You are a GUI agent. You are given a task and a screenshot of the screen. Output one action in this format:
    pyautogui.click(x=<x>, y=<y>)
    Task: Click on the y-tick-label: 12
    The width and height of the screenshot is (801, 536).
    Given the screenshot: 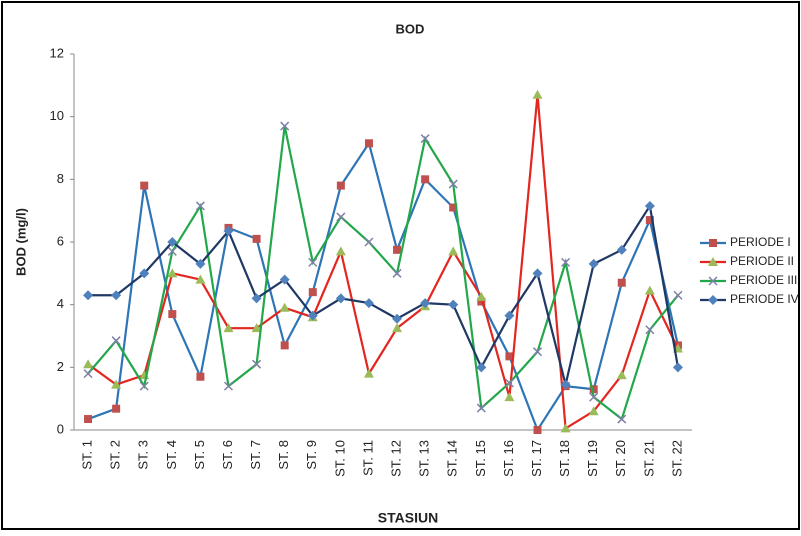 What is the action you would take?
    pyautogui.click(x=57, y=52)
    